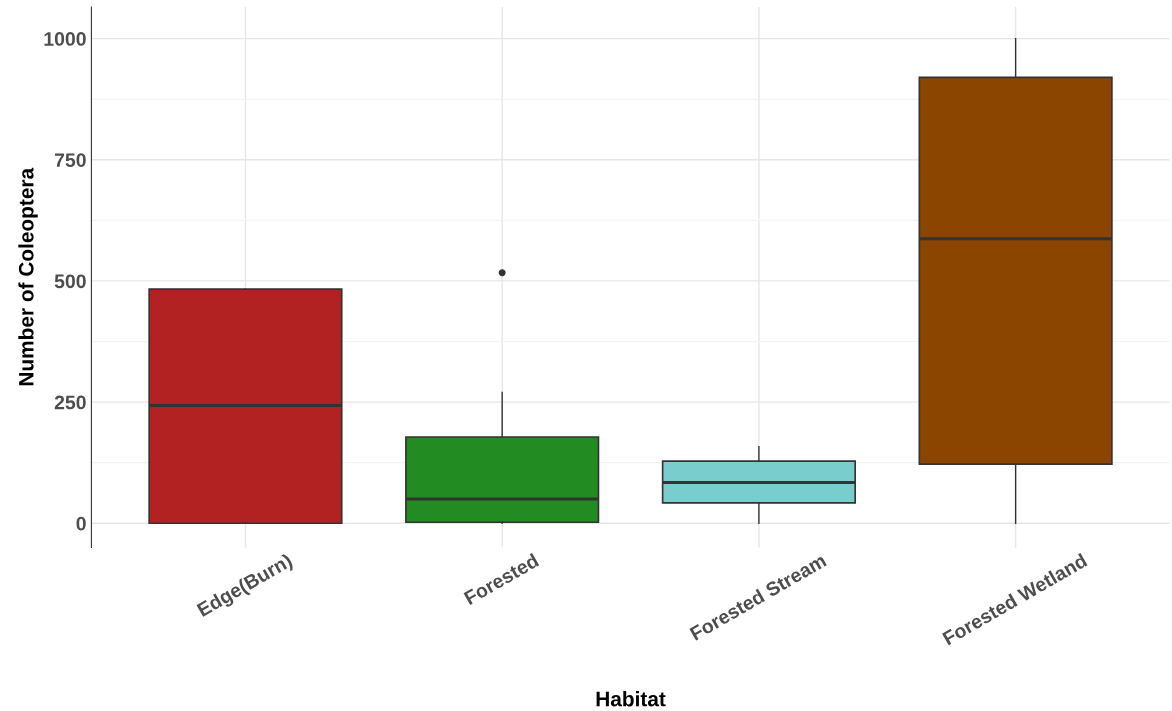  I want to click on y-axis-title: Number of Coleoptera, so click(28, 276).